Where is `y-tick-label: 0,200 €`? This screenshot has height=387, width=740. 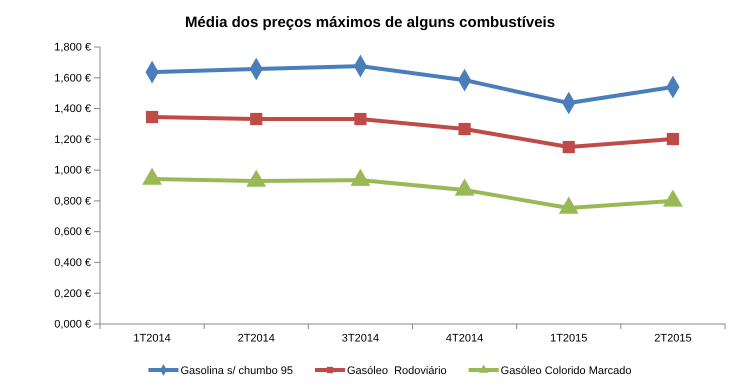
y-tick-label: 0,200 € is located at coordinates (72, 294).